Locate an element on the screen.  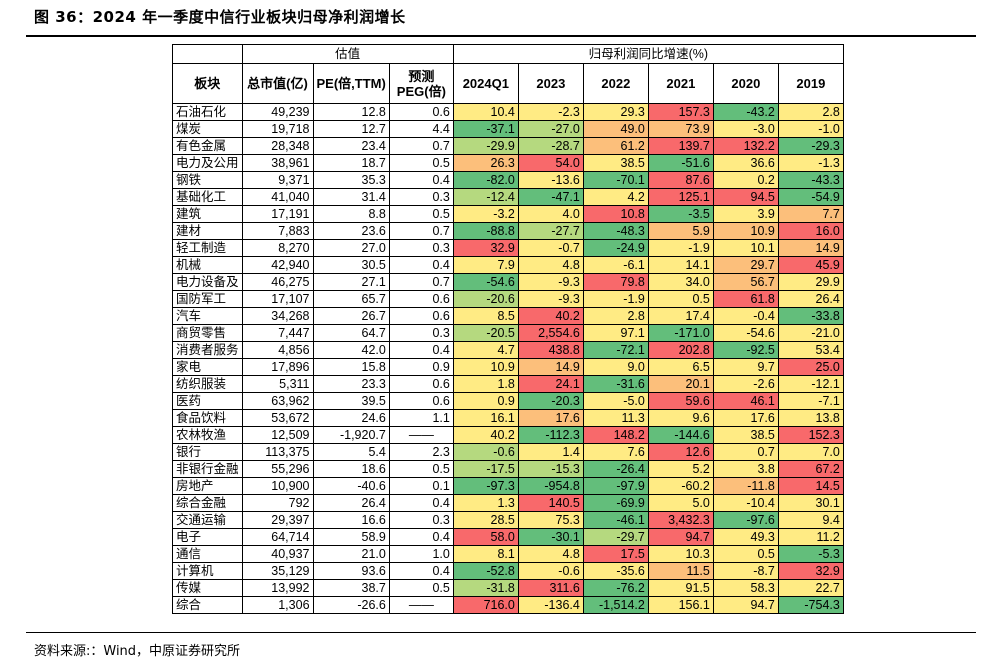
growth-cell: -76.2 is located at coordinates (615, 588).